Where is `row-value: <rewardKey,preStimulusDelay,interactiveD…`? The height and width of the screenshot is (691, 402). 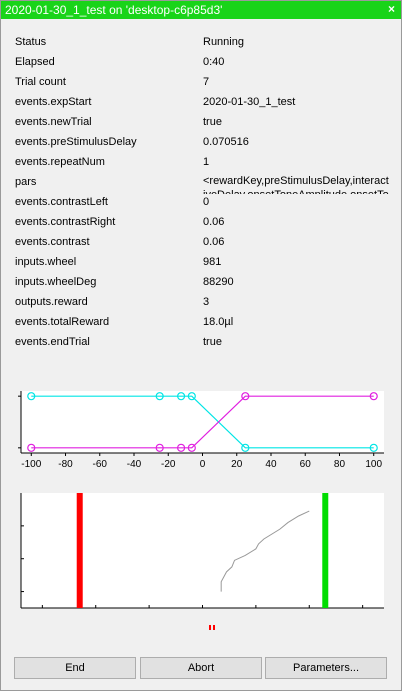 row-value: <rewardKey,preStimulusDelay,interactiveD… is located at coordinates (296, 184).